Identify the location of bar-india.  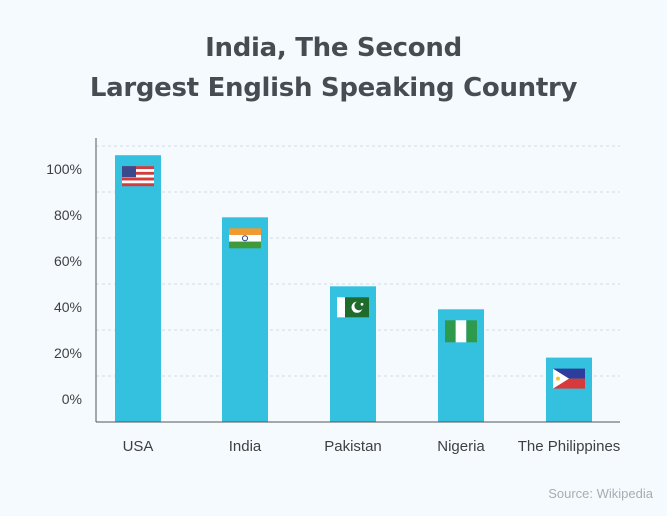
(245, 319).